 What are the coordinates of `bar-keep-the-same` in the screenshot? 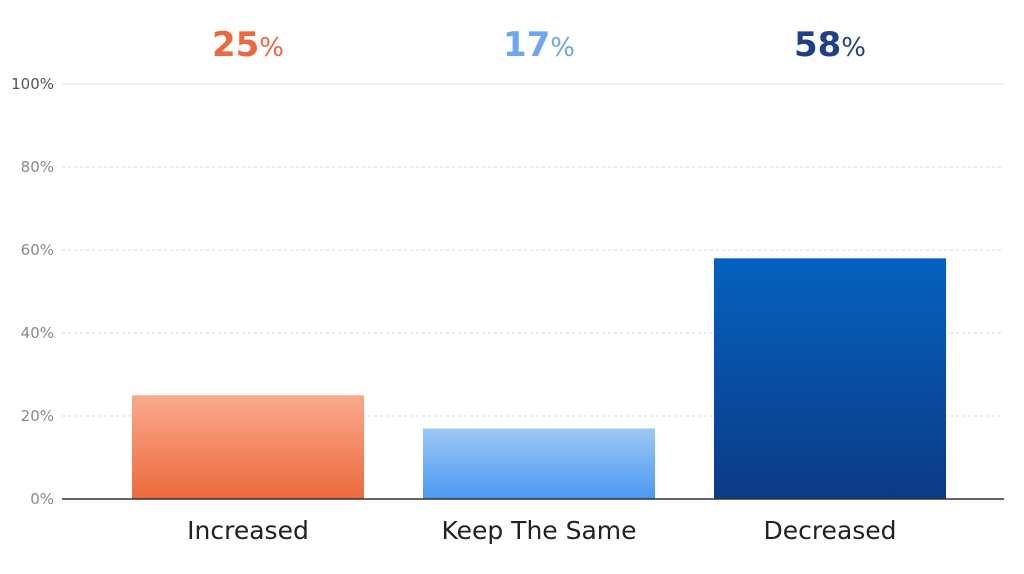 It's located at (539, 463).